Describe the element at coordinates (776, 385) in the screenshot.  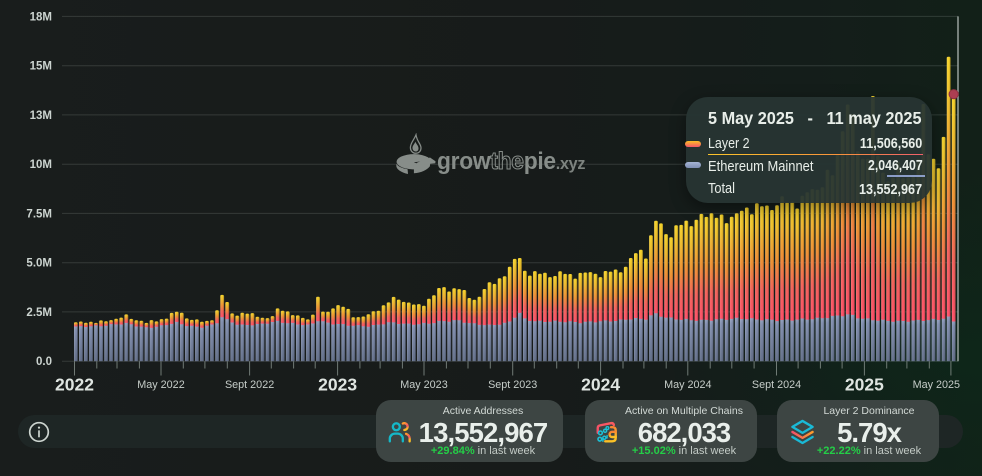
I see `svg-text: Sept 2024` at that location.